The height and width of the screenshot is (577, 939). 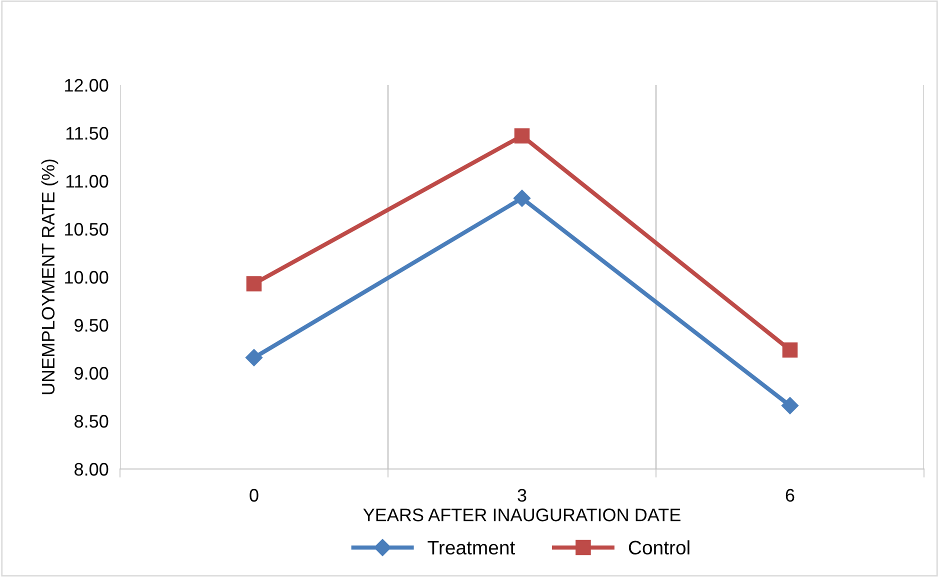 What do you see at coordinates (86, 85) in the screenshot?
I see `y-tick-label: 12.00` at bounding box center [86, 85].